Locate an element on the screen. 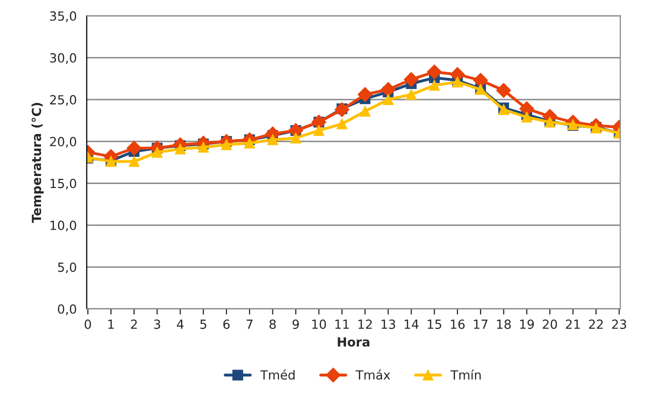 Image resolution: width=667 pixels, height=396 pixels. x-tick-label: 11 is located at coordinates (342, 324).